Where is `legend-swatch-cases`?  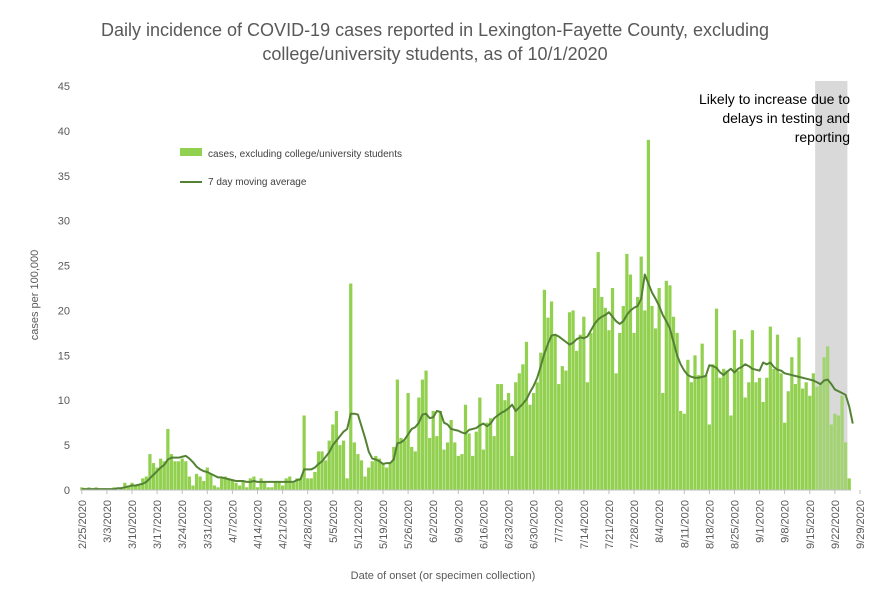
legend-swatch-cases is located at coordinates (191, 152).